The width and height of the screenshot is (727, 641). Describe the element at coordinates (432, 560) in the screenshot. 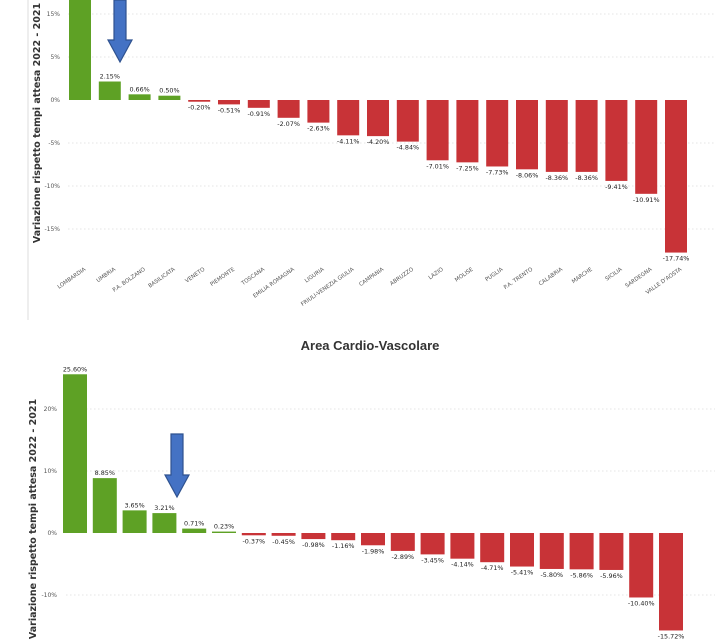

I see `data-label: -3.45%` at that location.